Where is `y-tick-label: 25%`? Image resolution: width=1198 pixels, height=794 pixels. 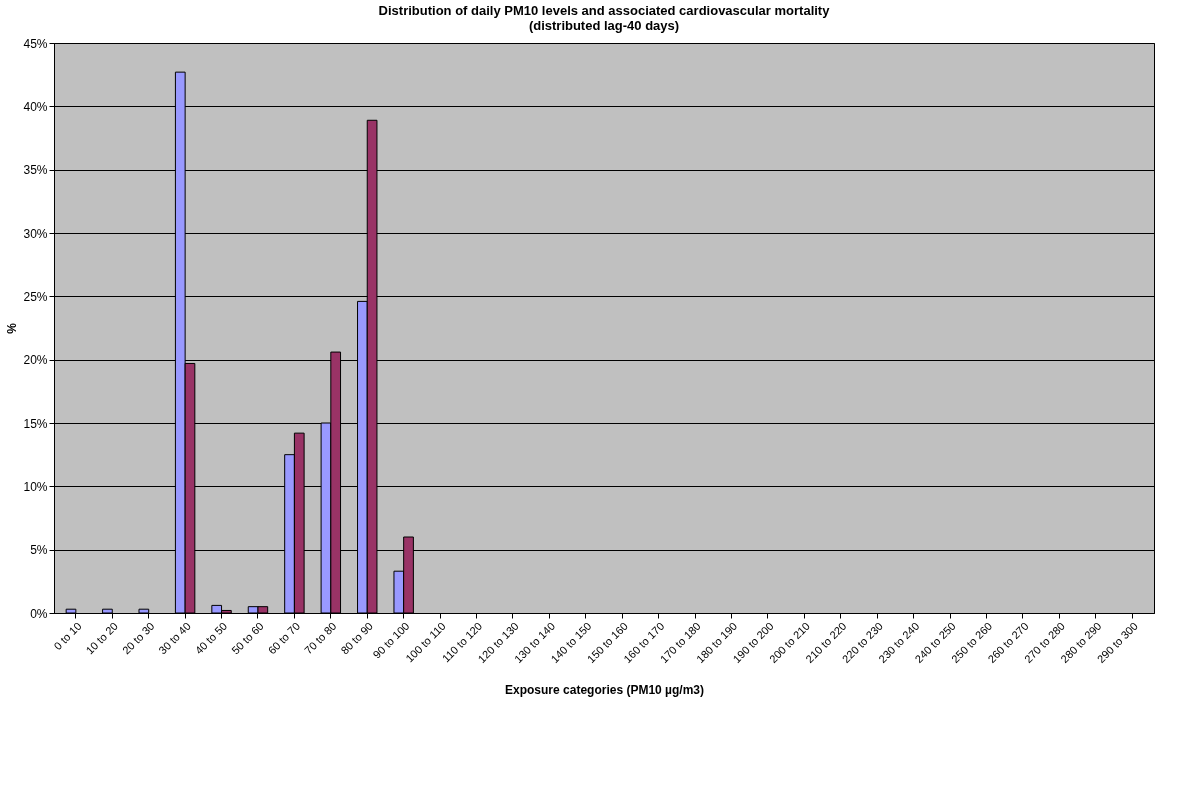 y-tick-label: 25% is located at coordinates (35, 296).